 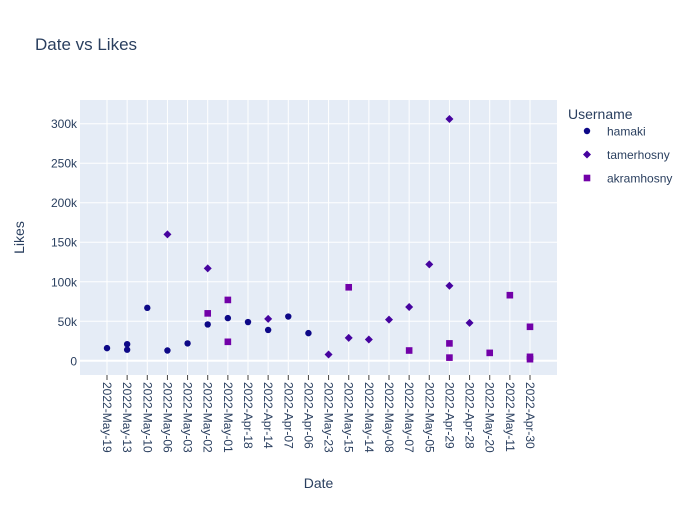 What do you see at coordinates (587, 131) in the screenshot?
I see `circle-marker-icon` at bounding box center [587, 131].